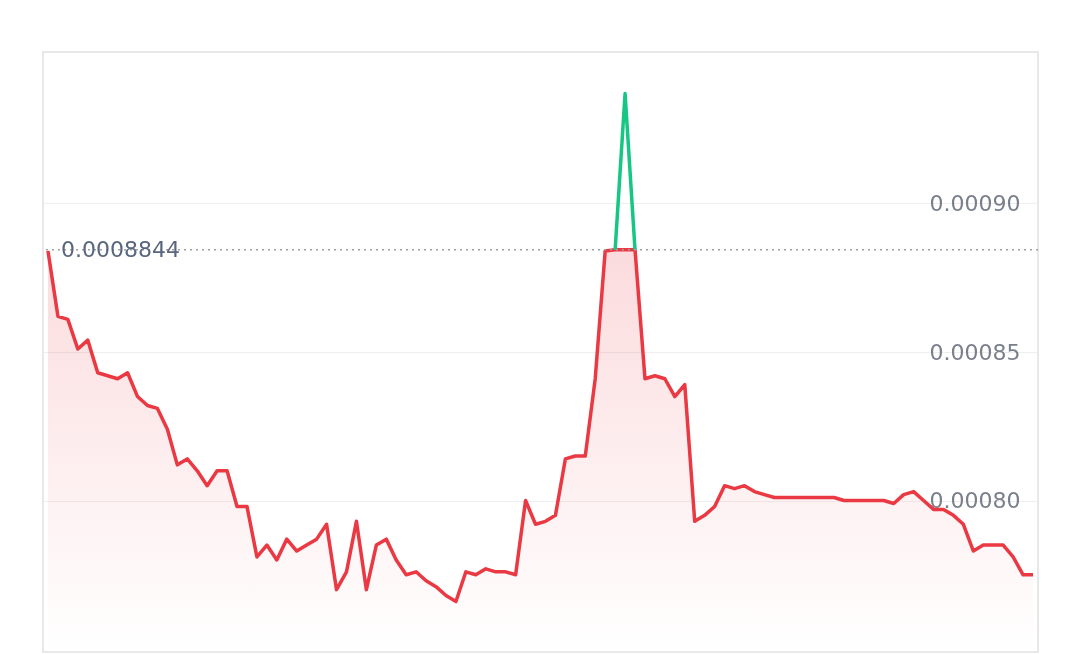 The width and height of the screenshot is (1080, 654). What do you see at coordinates (120, 249) in the screenshot?
I see `ref-line-label: 0.0008844` at bounding box center [120, 249].